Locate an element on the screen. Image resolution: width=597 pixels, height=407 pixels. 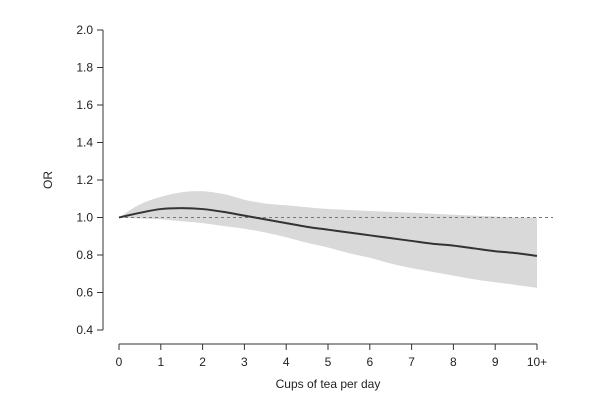
or-curve-line is located at coordinates (328, 232).